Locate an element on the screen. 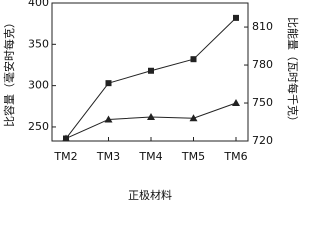  x-tick-label: TM2 is located at coordinates (65, 156).